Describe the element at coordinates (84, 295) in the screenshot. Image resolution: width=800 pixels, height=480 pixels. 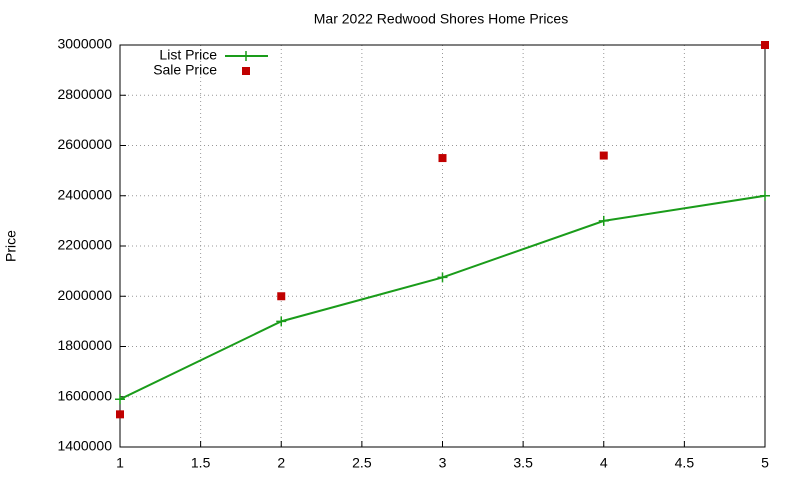
I see `y-tick-label: 2000000` at that location.